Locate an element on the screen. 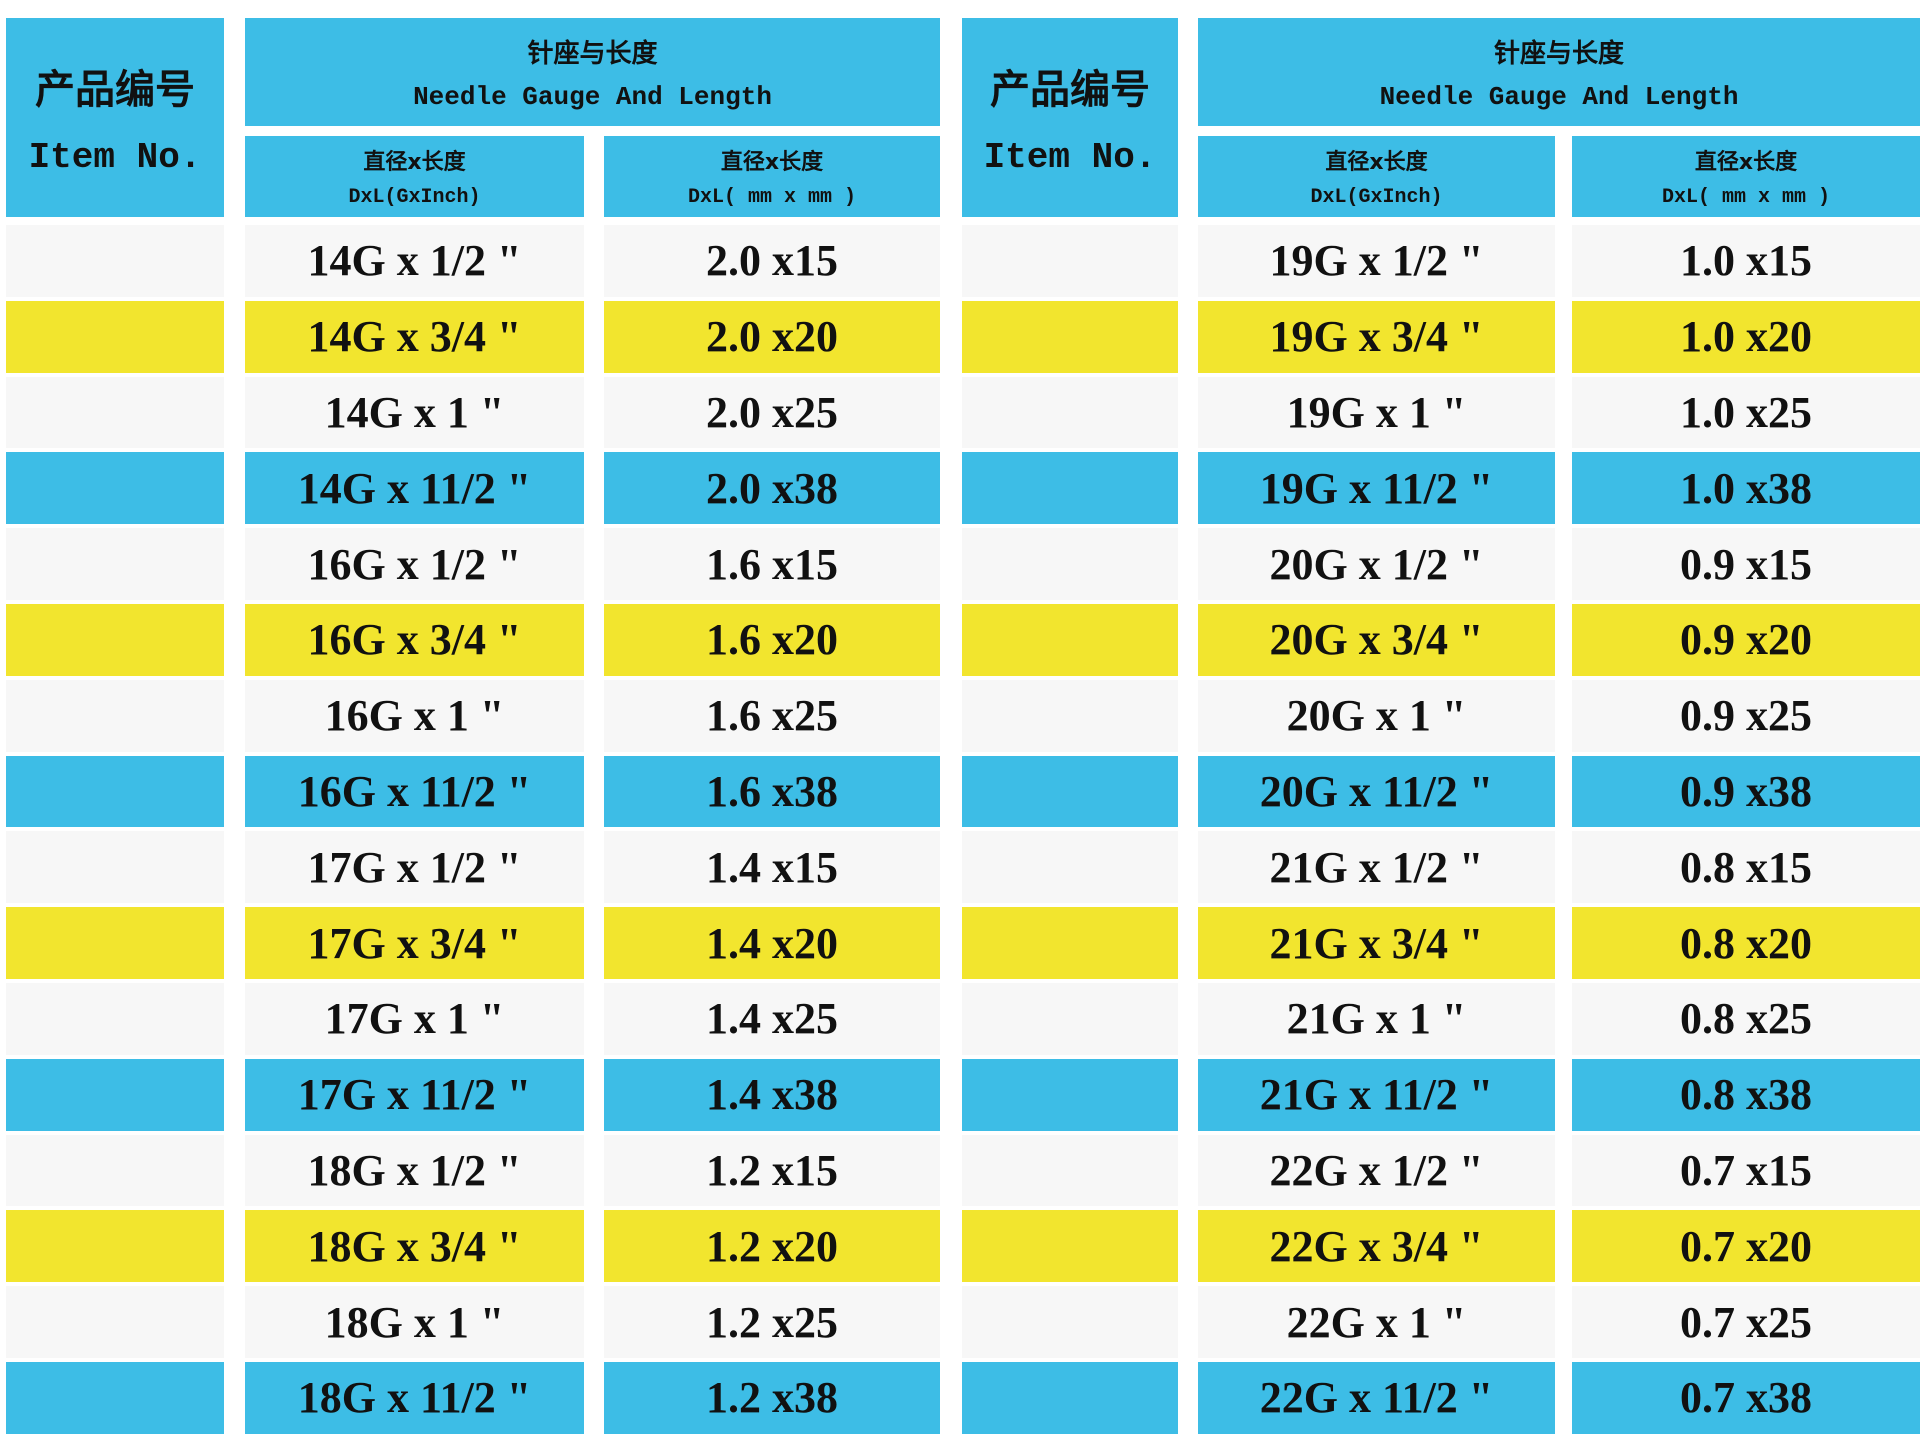 This screenshot has width=1920, height=1440. gauge-inch-cell: 19G x 1 " is located at coordinates (1376, 412).